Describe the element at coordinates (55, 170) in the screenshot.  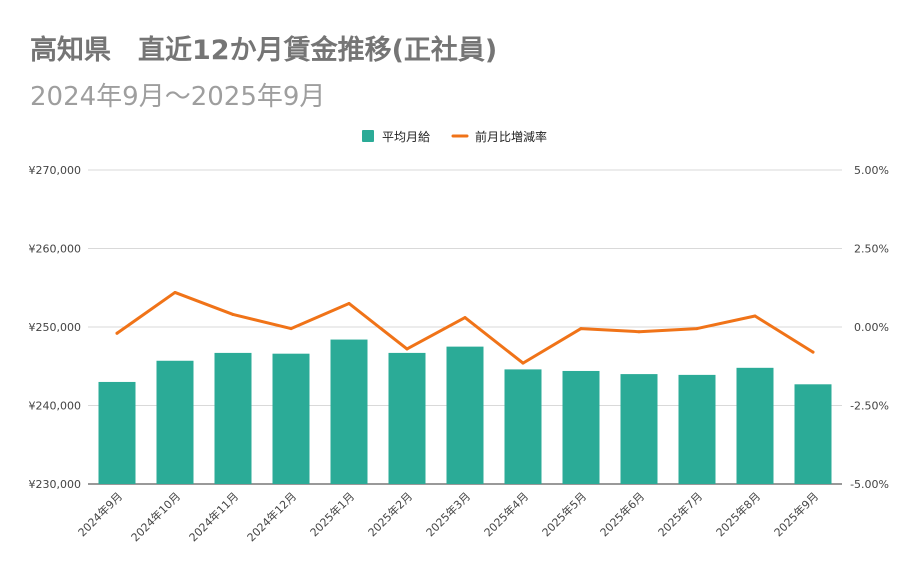
I see `left-axis-tick-label: ¥270,000` at that location.